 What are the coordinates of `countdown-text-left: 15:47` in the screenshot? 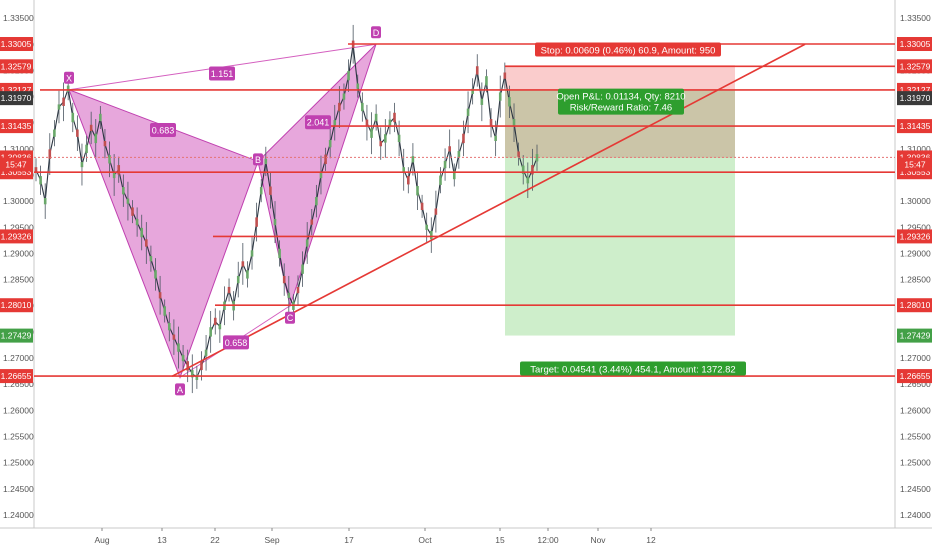 It's located at (16, 165).